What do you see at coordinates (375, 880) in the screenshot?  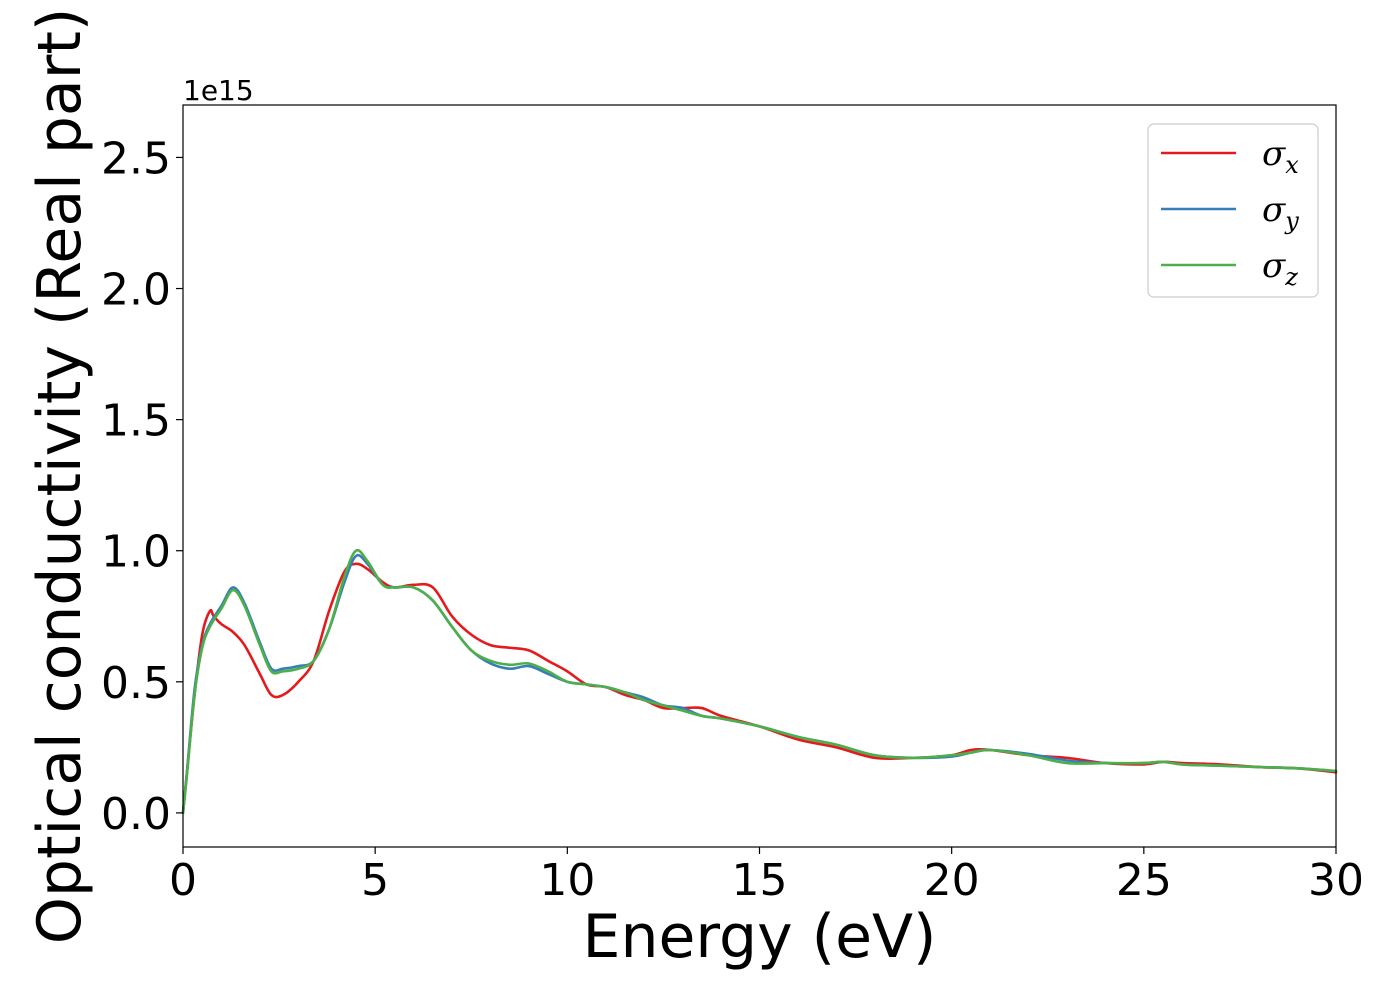 I see `x-tick-label: 5` at bounding box center [375, 880].